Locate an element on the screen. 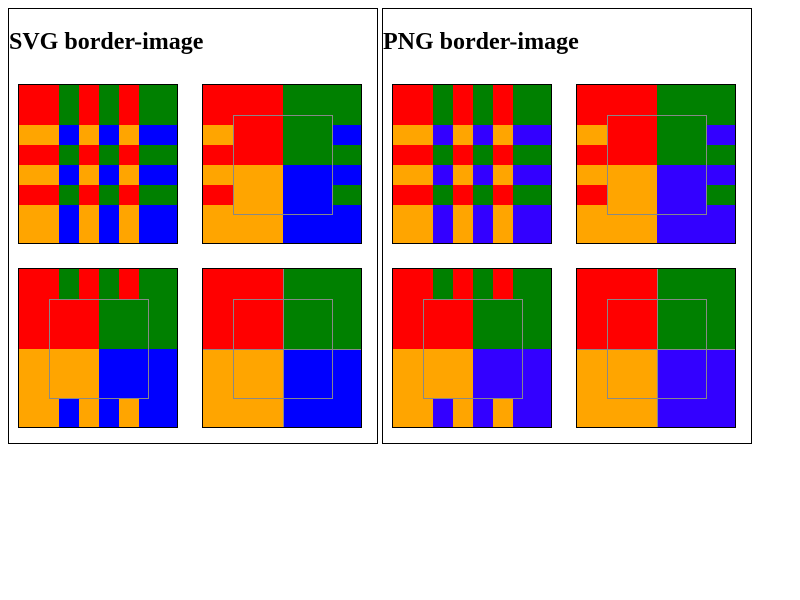  png-box-stretch-repeat is located at coordinates (656, 164).